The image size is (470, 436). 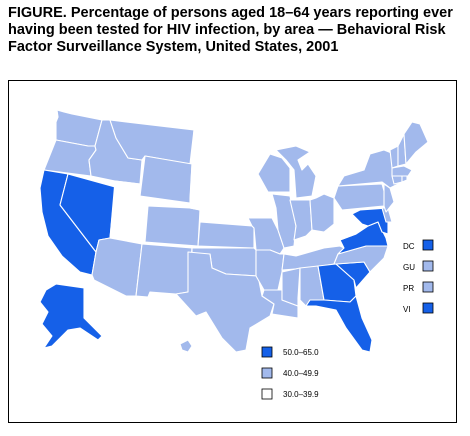 I want to click on state-ar, so click(x=270, y=270).